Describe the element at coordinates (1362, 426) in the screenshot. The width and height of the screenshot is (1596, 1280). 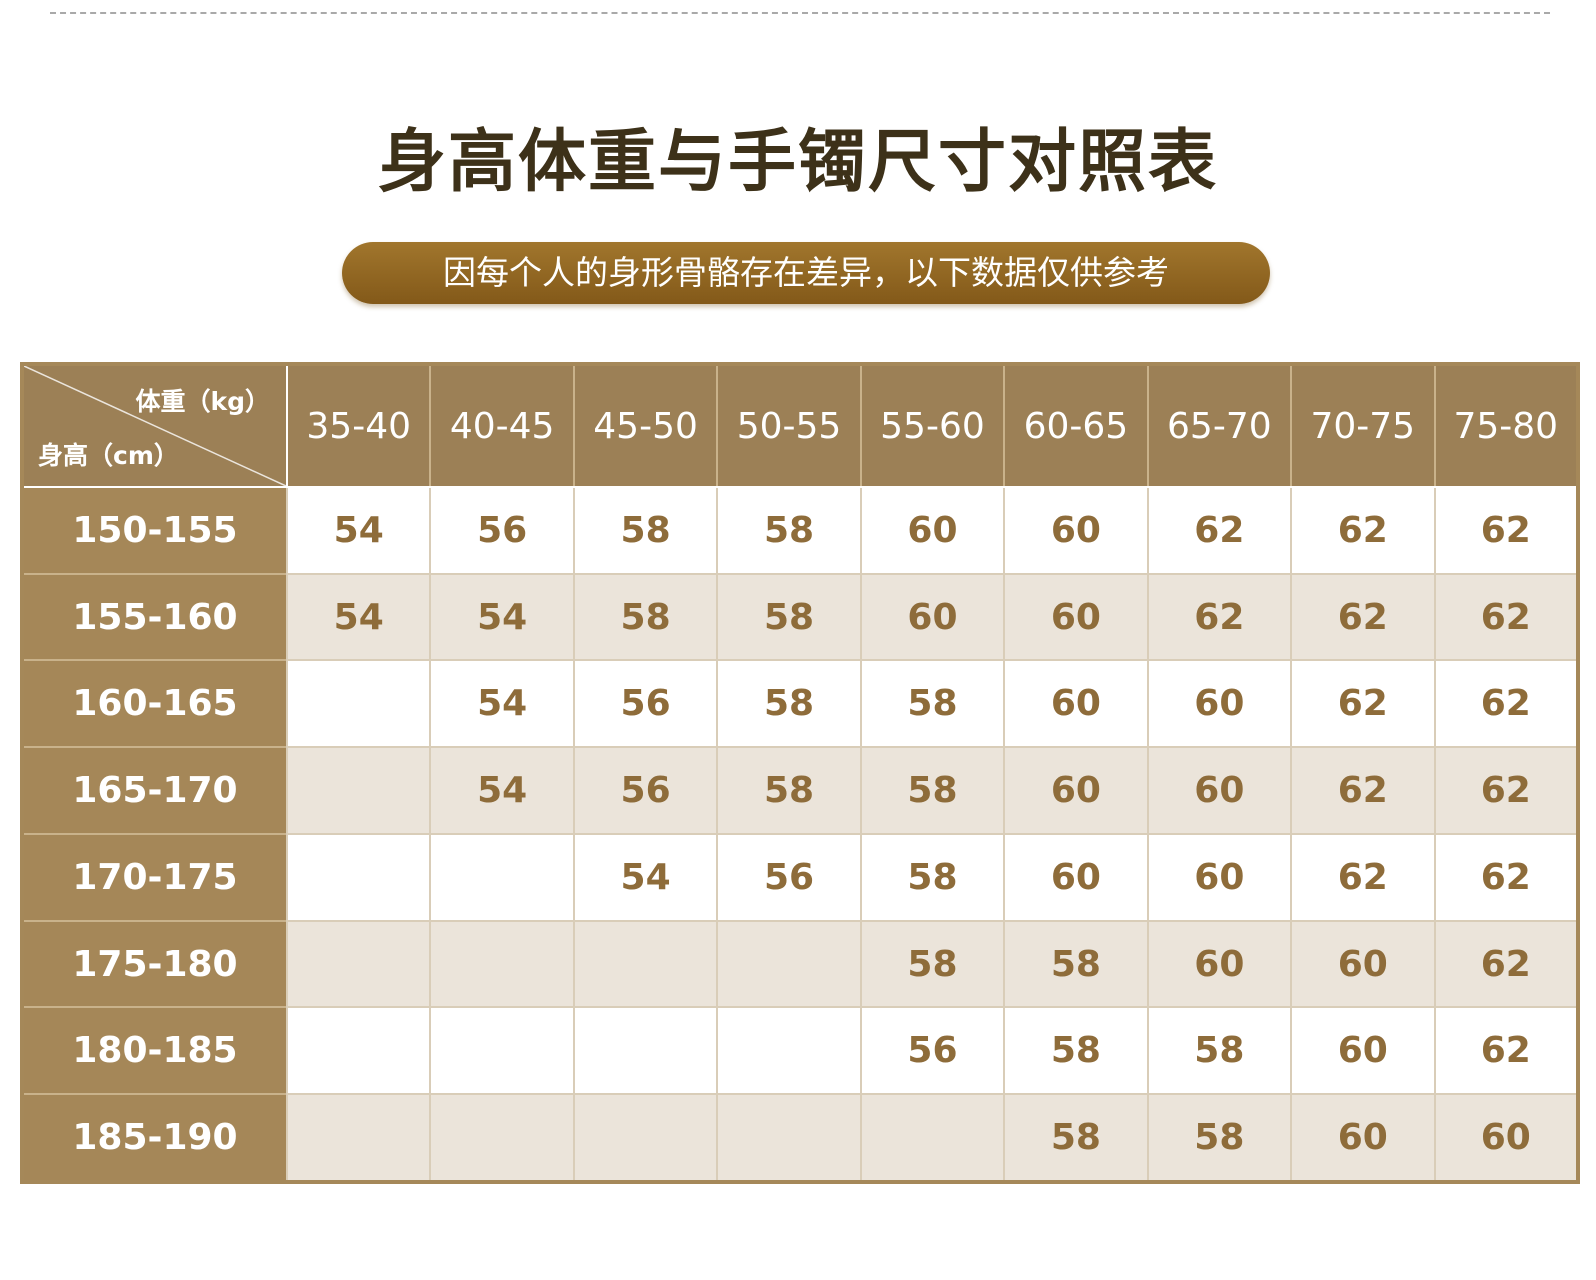
I see `weight-header: 70-75` at that location.